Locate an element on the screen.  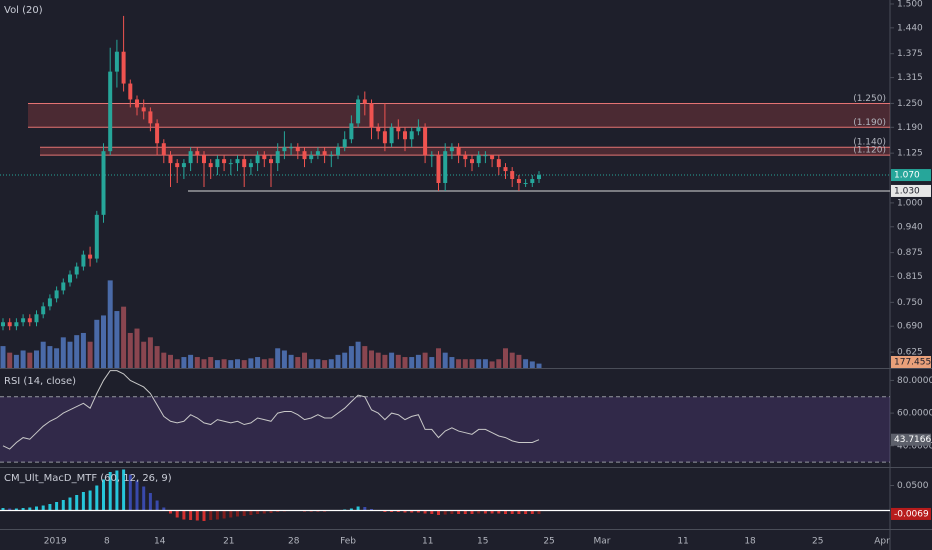
x-tick-label: 11 is located at coordinates (427, 542).